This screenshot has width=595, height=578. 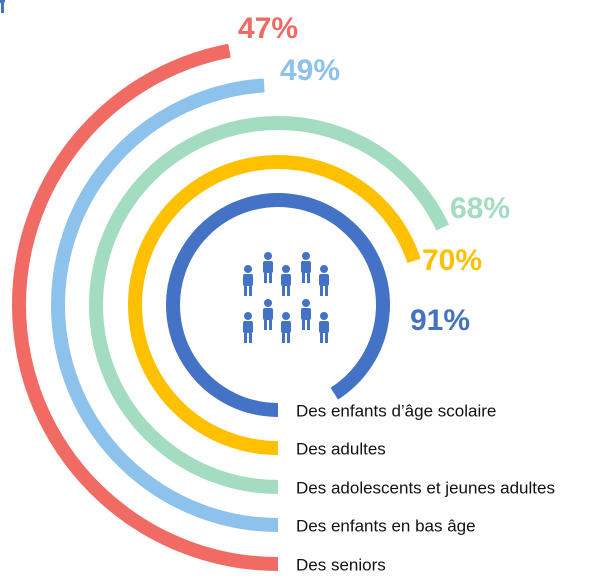 What do you see at coordinates (396, 410) in the screenshot?
I see `category-label: Des enfants d’âge scolaire` at bounding box center [396, 410].